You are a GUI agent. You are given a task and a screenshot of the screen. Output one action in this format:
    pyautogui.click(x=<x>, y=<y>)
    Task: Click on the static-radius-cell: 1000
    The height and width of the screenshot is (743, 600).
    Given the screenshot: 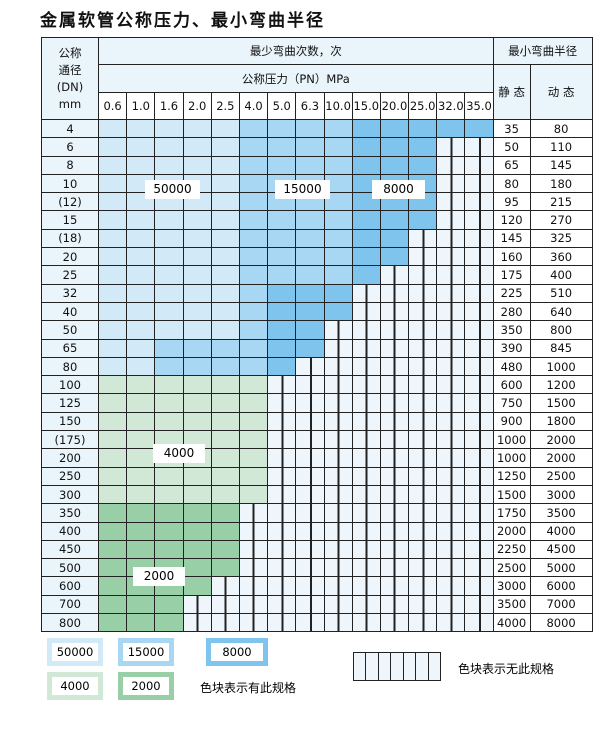 What is the action you would take?
    pyautogui.click(x=511, y=440)
    